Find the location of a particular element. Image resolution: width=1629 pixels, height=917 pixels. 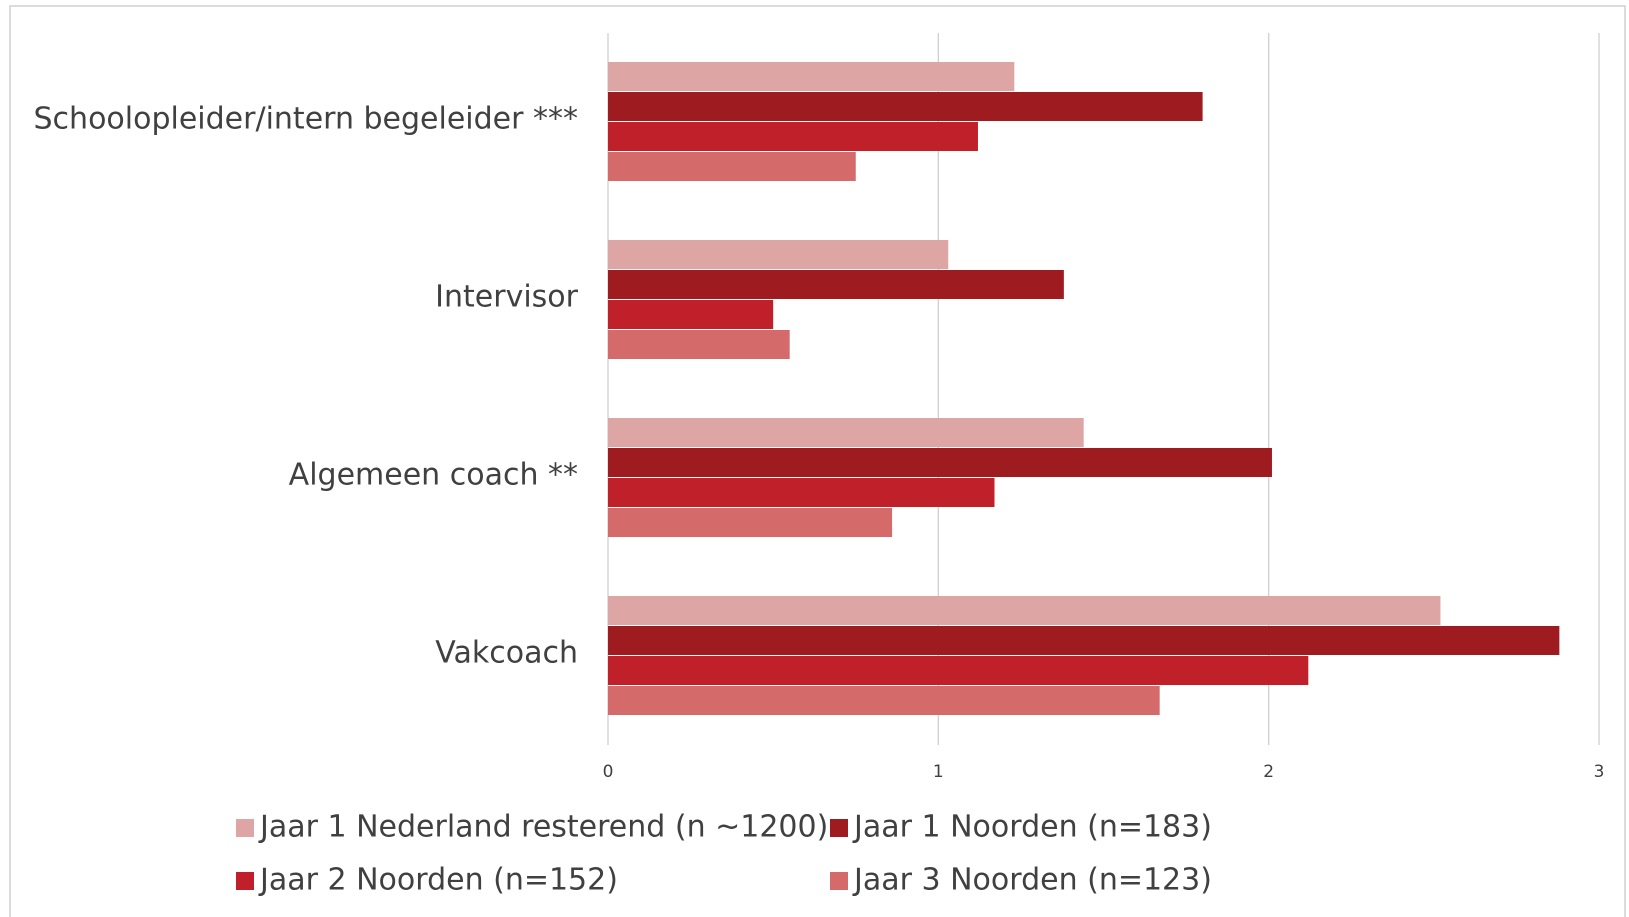

x-tick-label: 2 is located at coordinates (1268, 772).